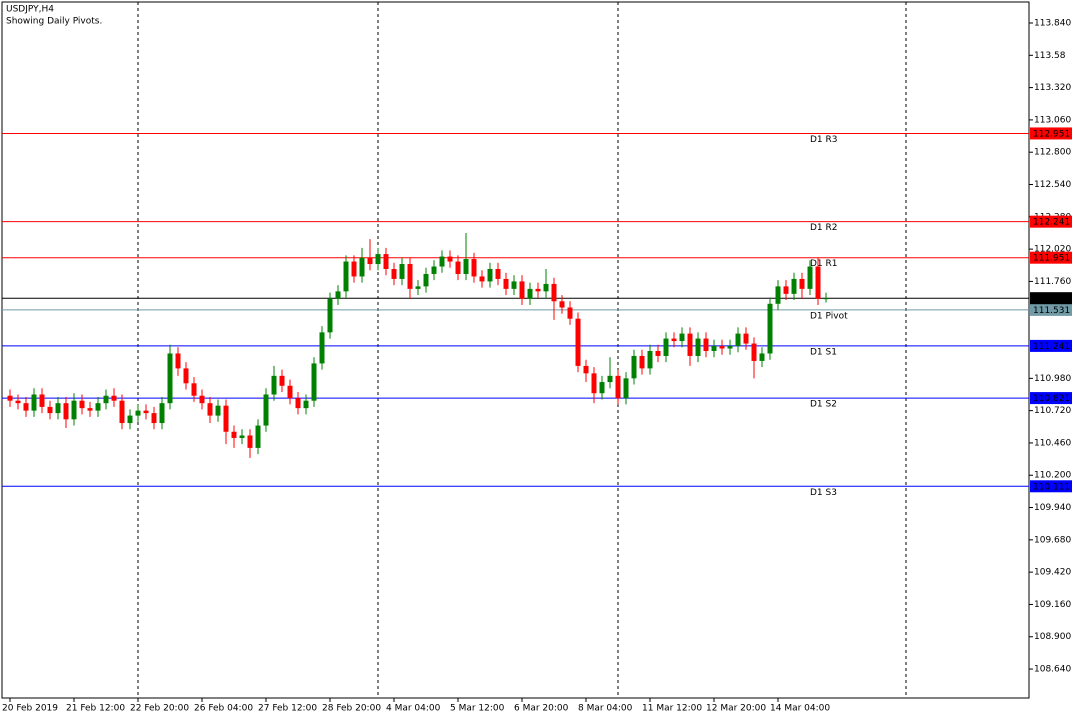  I want to click on y-tick-label: 112.540, so click(1052, 185).